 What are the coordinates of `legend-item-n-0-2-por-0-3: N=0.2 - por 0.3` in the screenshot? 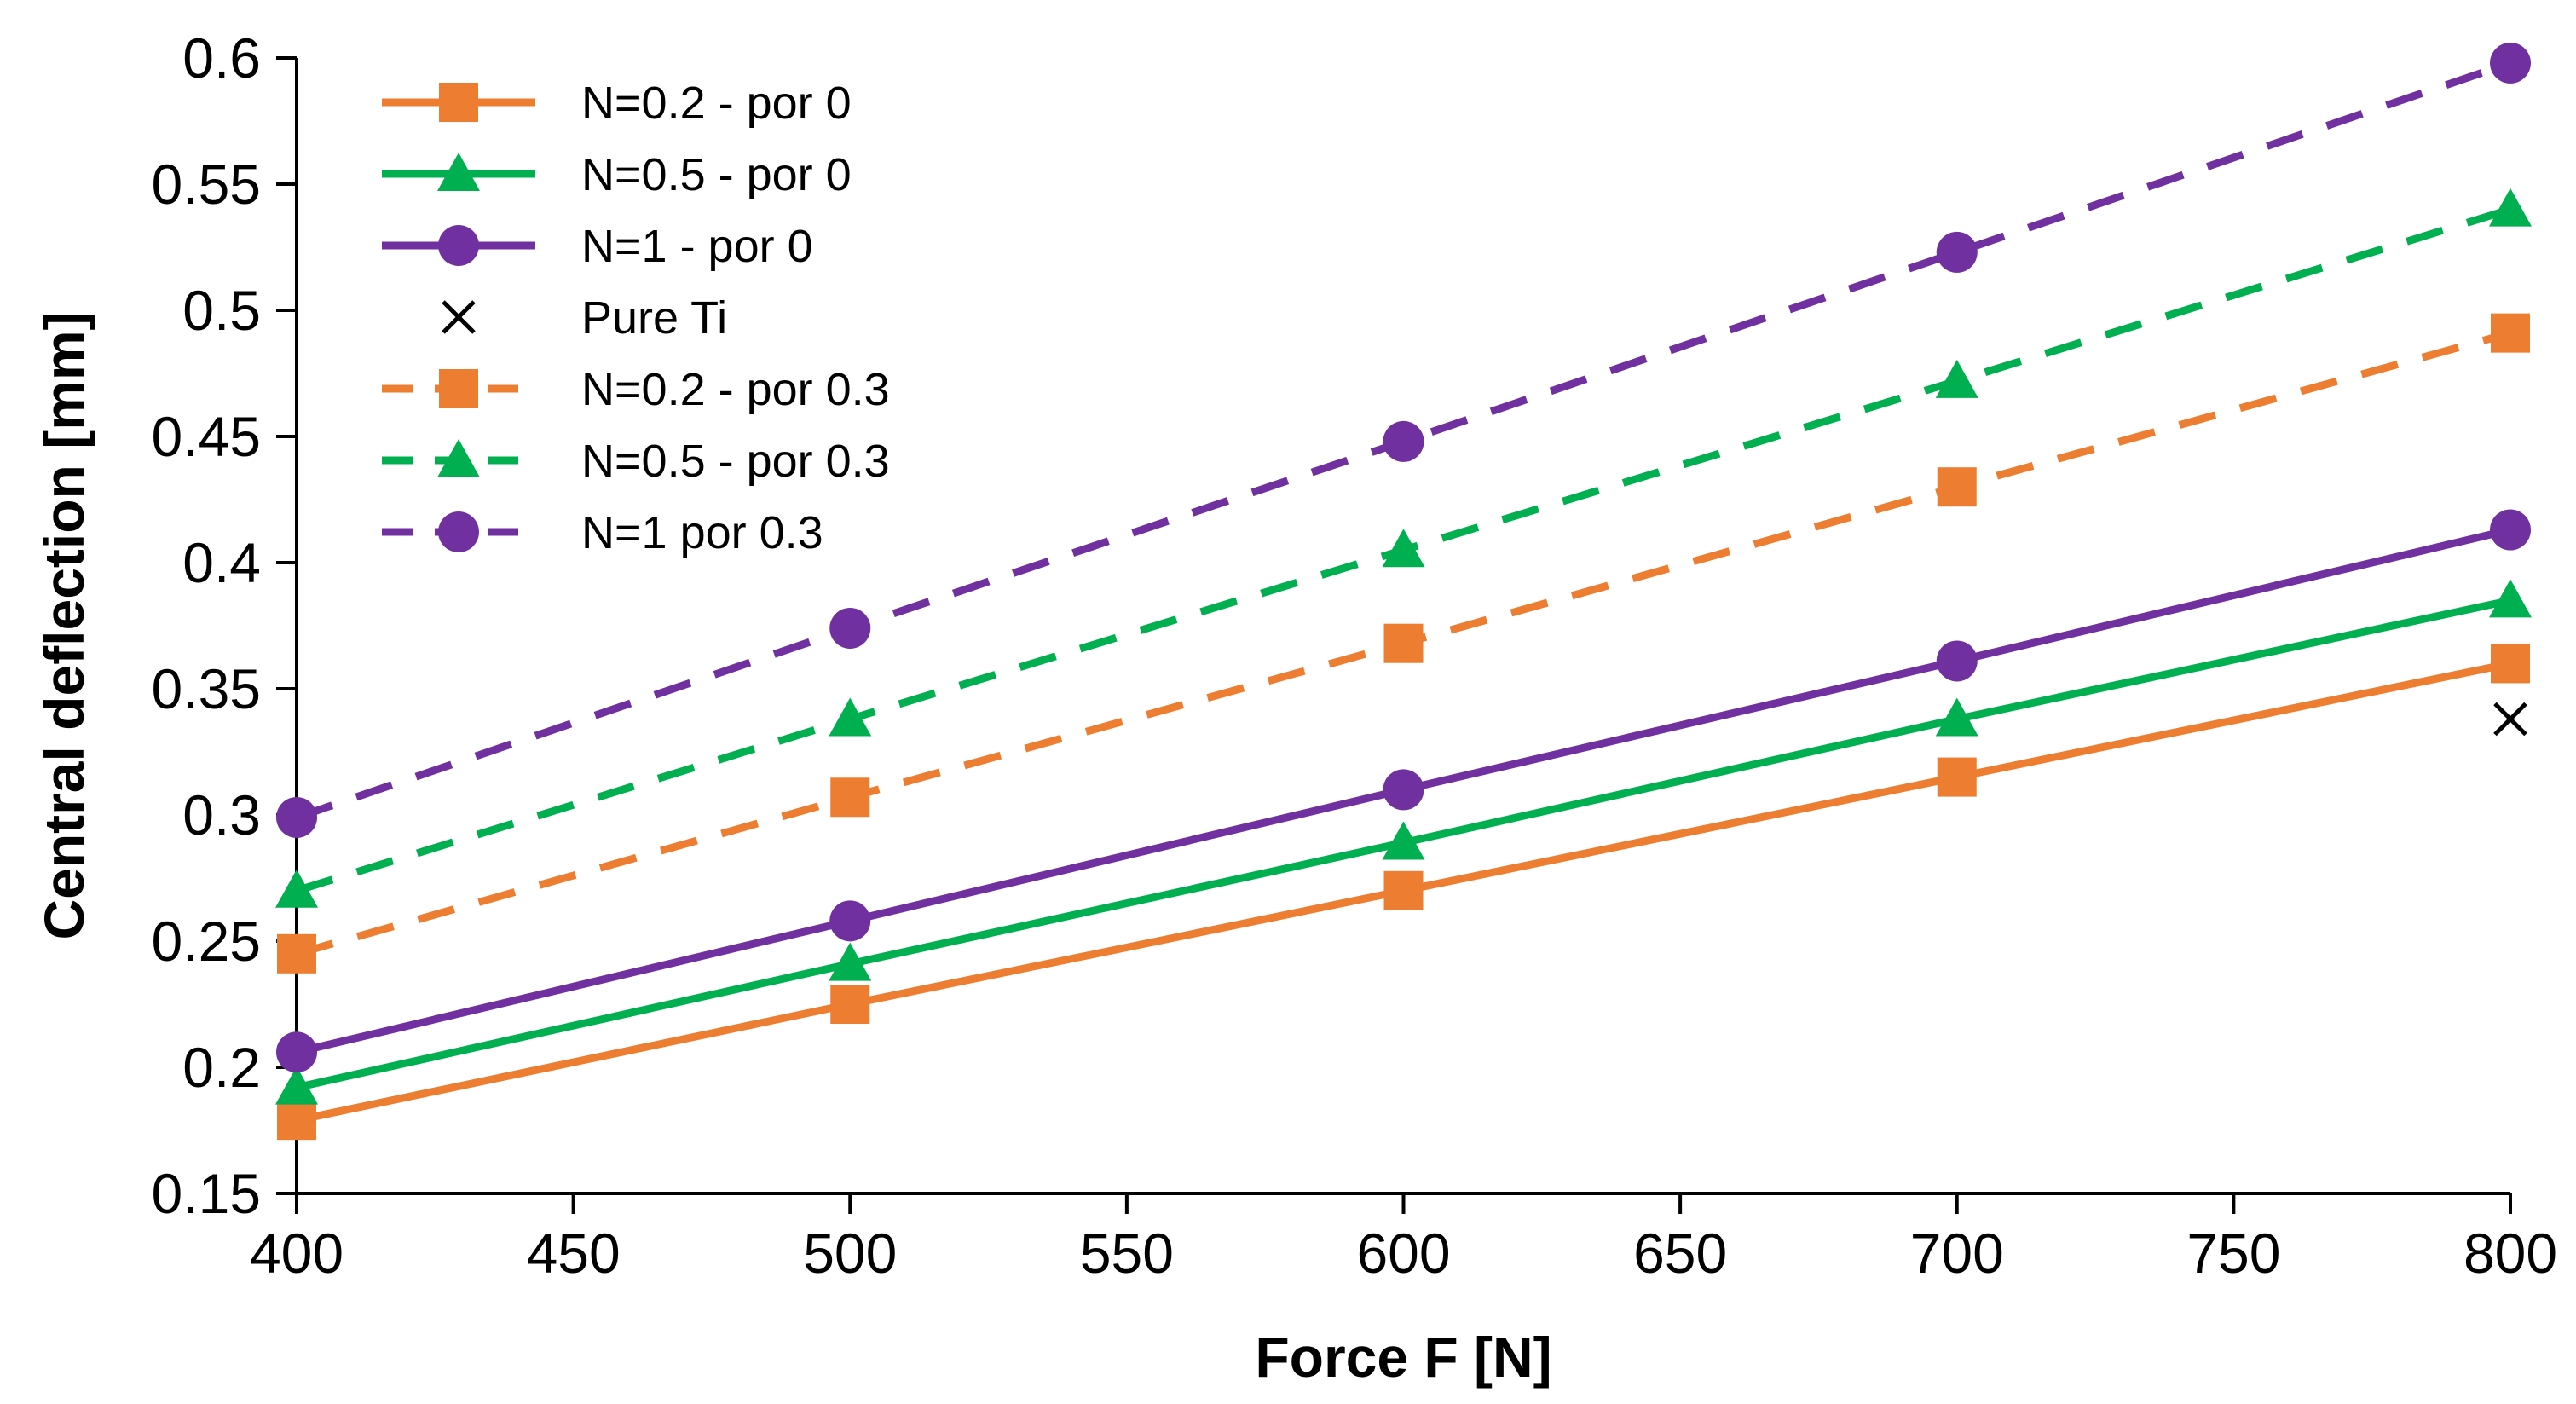 It's located at (636, 389).